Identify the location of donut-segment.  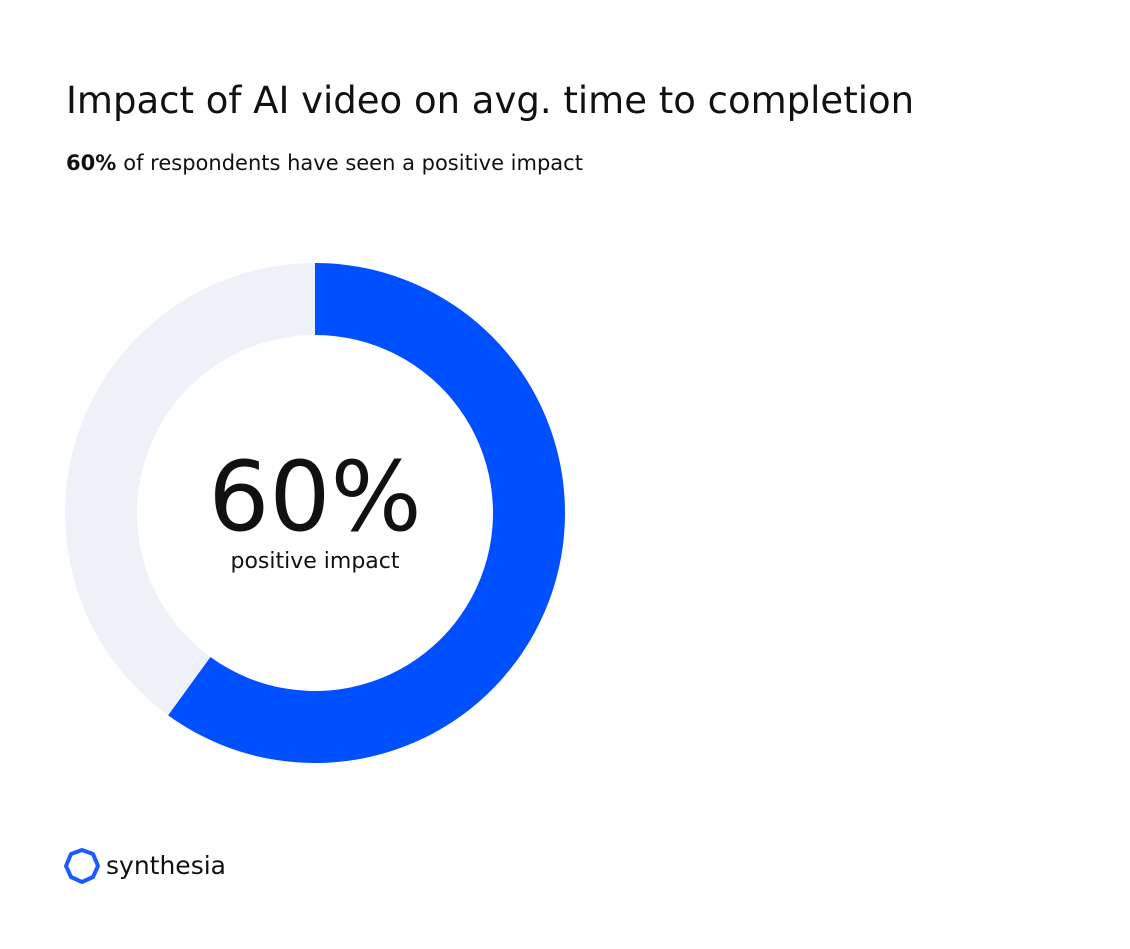
(189, 489).